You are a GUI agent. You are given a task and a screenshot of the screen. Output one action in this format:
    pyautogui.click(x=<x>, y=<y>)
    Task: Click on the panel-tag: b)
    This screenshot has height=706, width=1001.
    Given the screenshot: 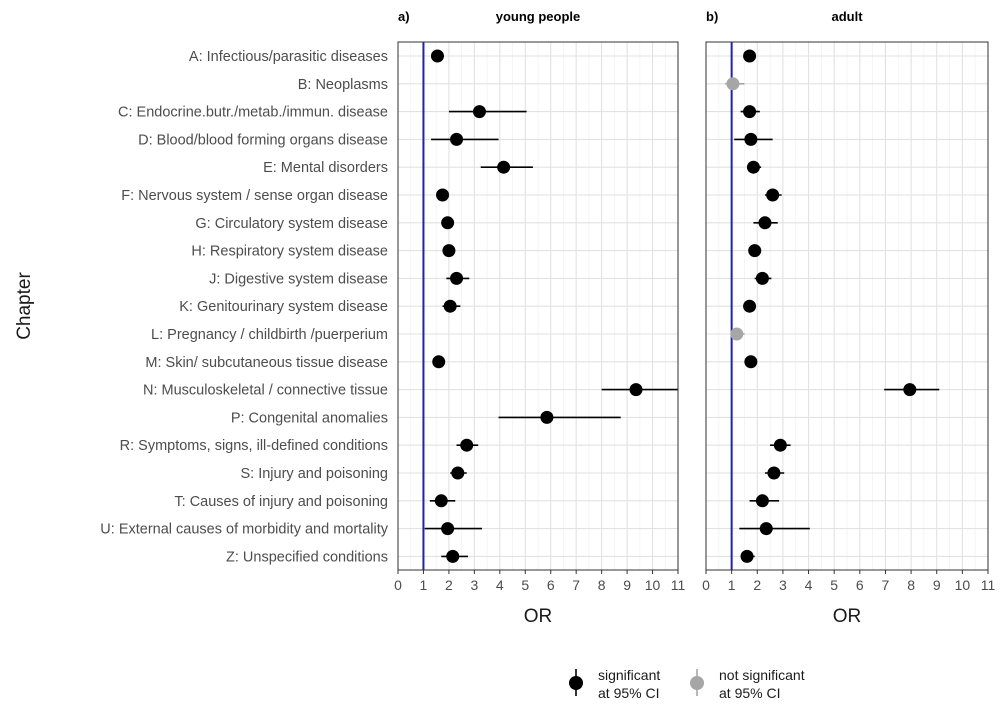 What is the action you would take?
    pyautogui.click(x=712, y=16)
    